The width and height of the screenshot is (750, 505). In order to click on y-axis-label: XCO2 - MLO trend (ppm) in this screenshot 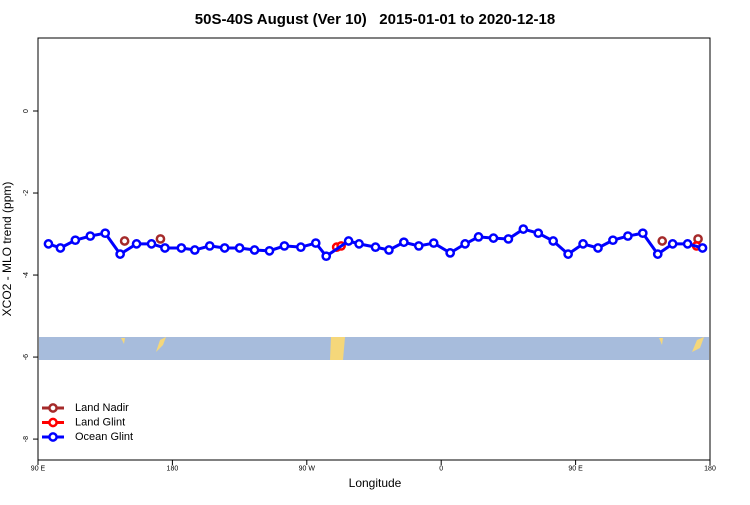, I will do `click(7, 249)`.